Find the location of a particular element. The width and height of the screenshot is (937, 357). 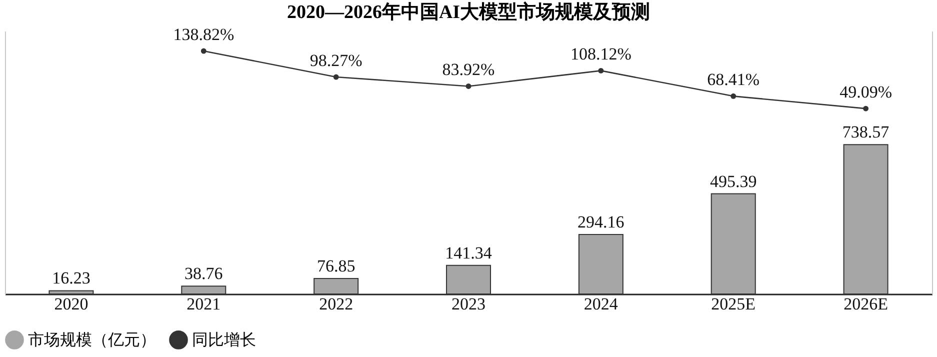

x-tick-label: 2020 is located at coordinates (71, 304).